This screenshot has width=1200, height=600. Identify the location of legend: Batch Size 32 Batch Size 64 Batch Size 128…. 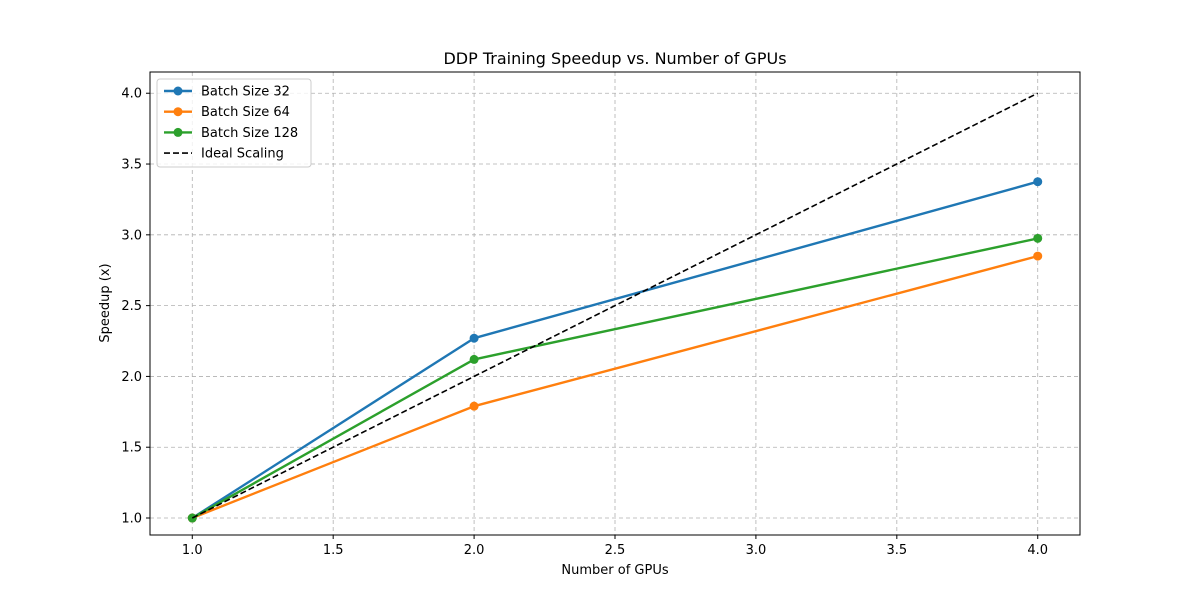
(234, 123).